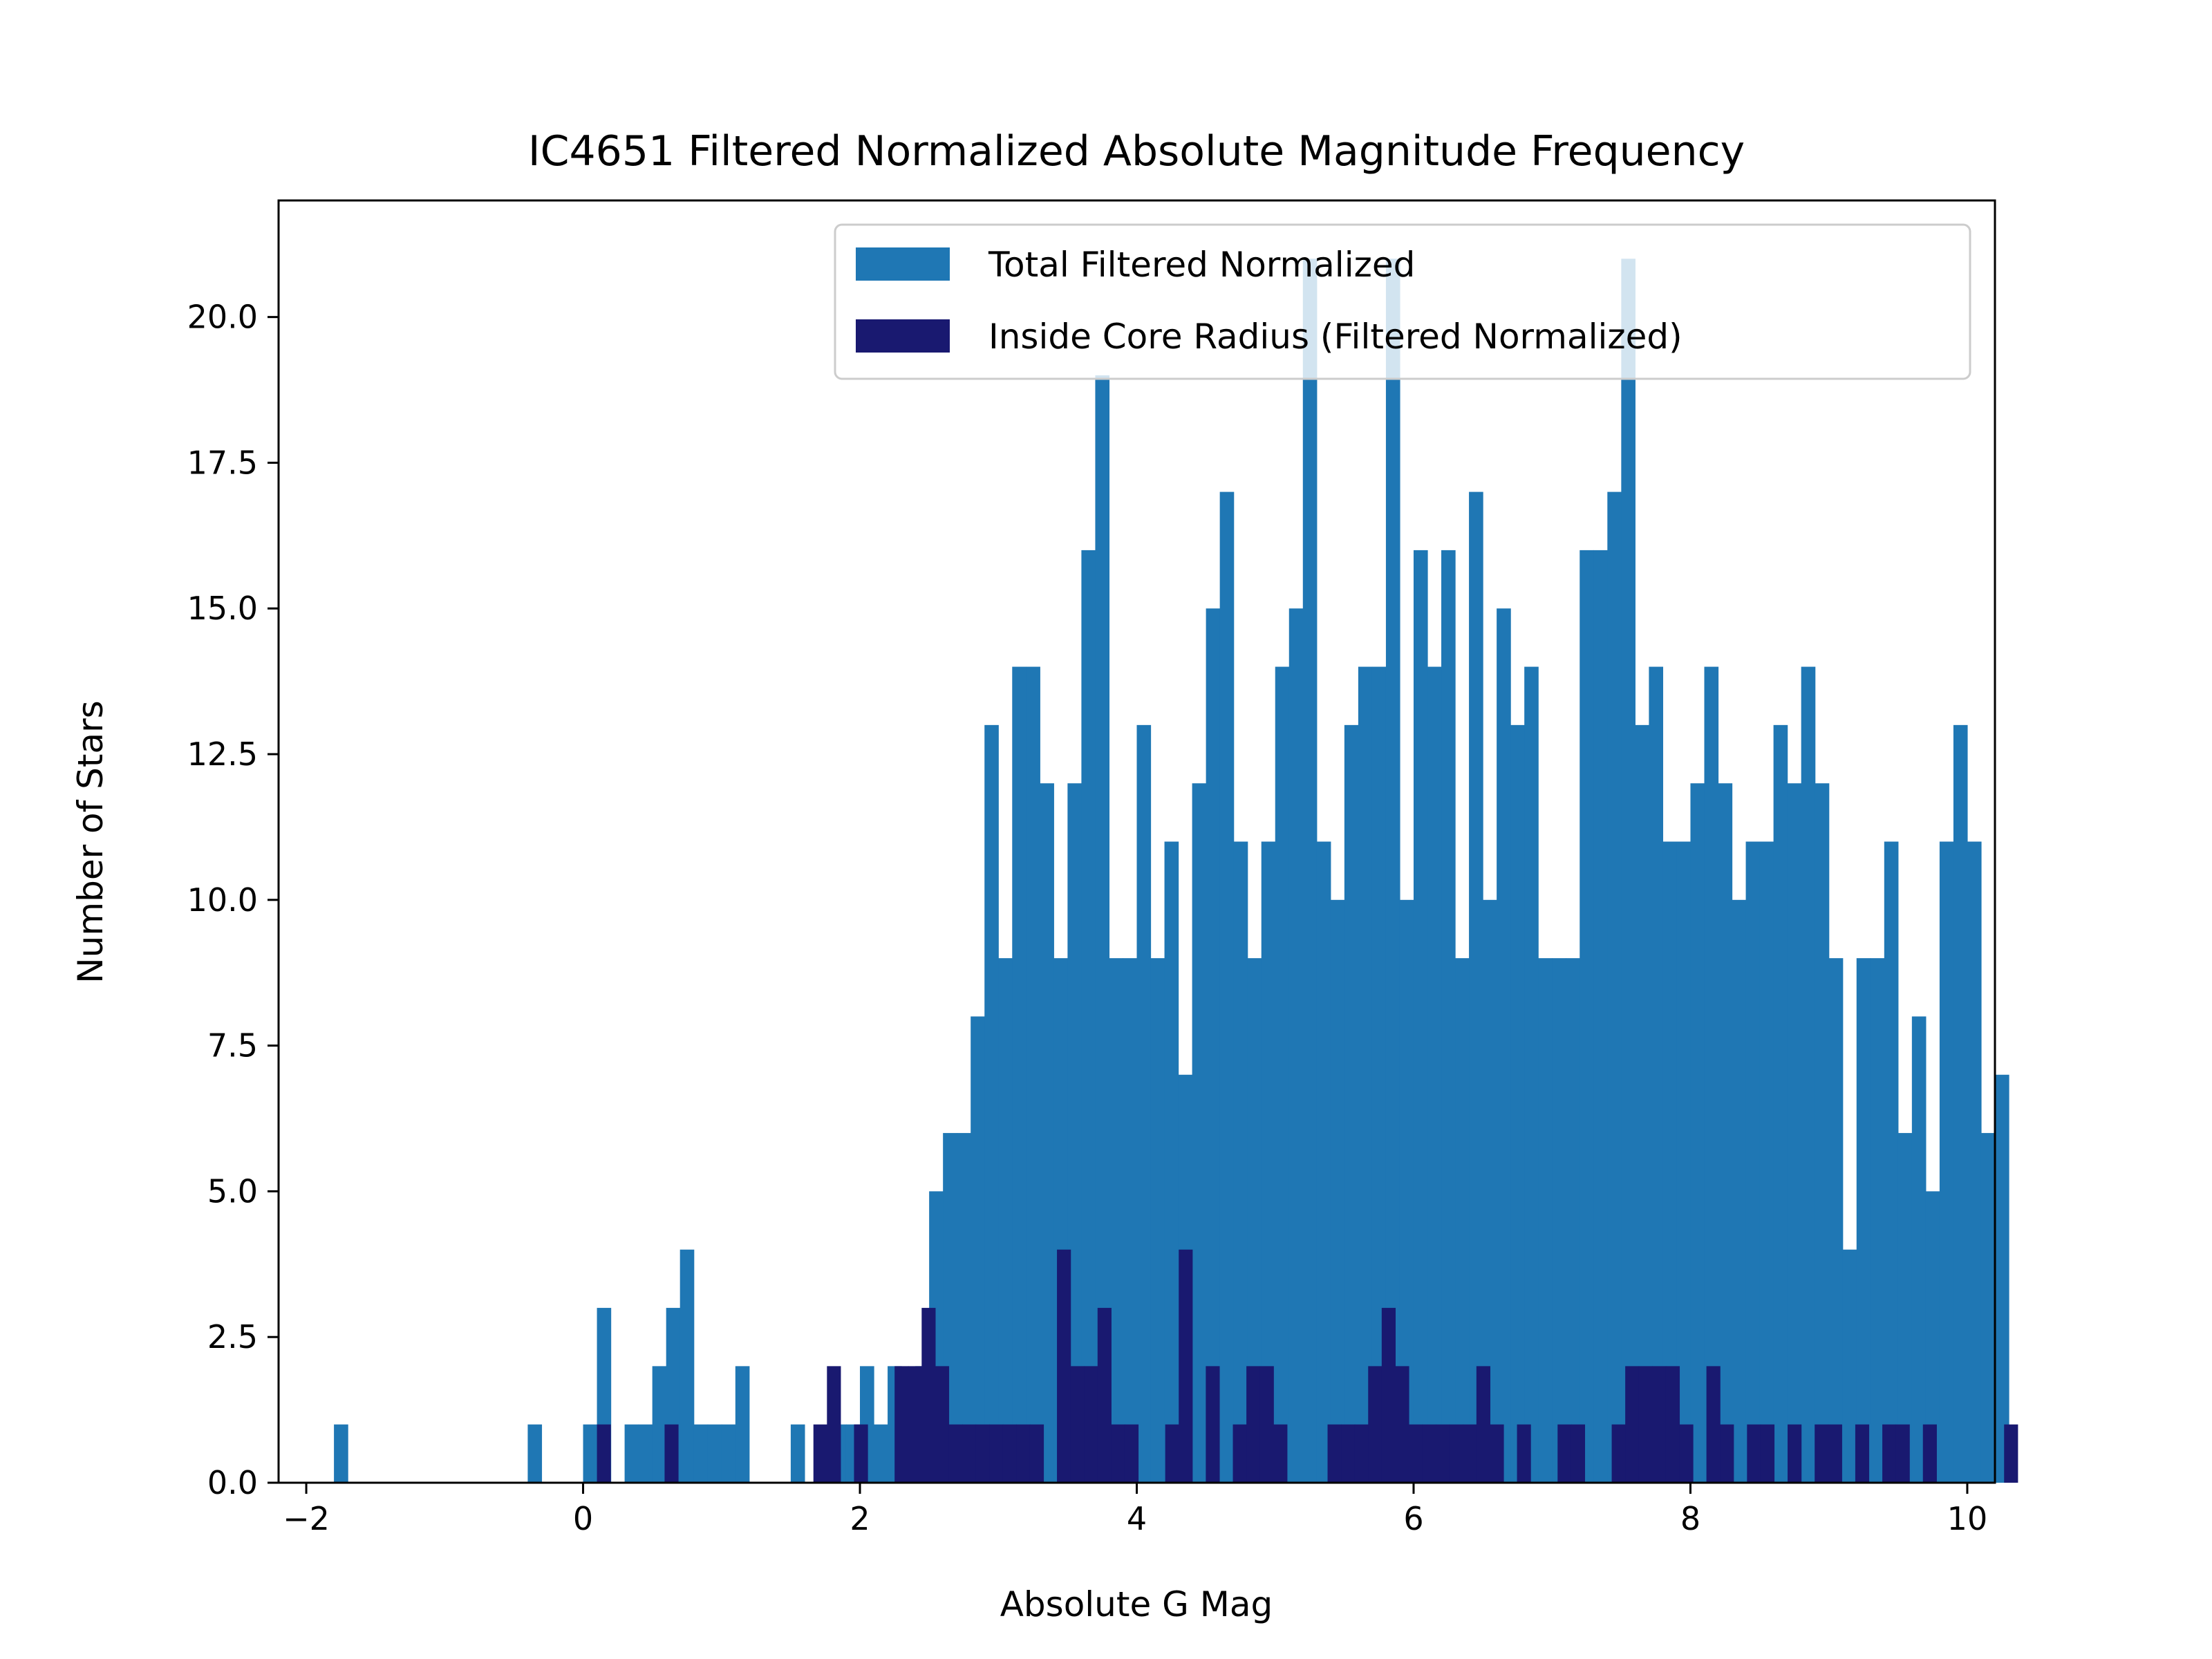 Image resolution: width=2212 pixels, height=1659 pixels. What do you see at coordinates (1135, 1510) in the screenshot?
I see `x-axis-ticks: −2 0 2 4 6 8 10` at bounding box center [1135, 1510].